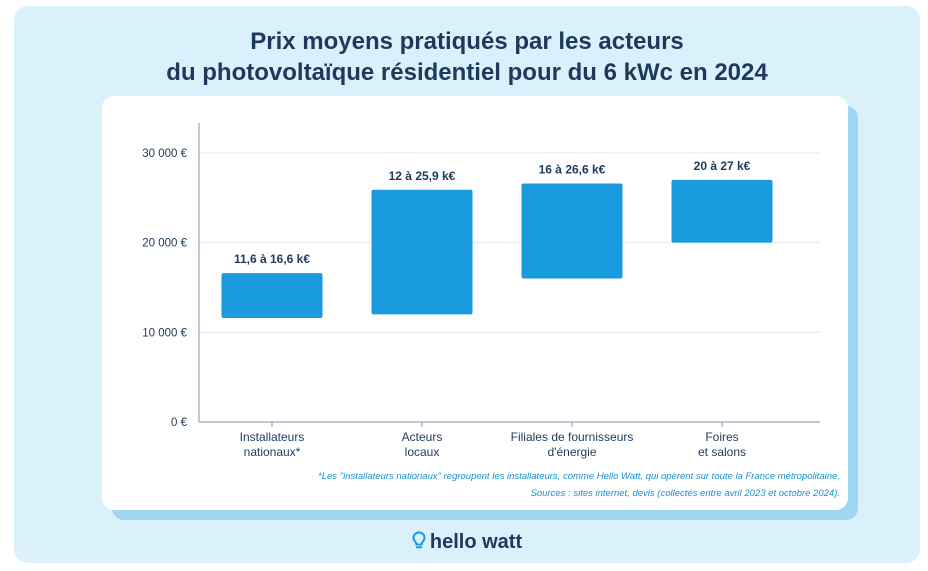 The image size is (928, 571). I want to click on x-tick-label: Acteurs, so click(422, 437).